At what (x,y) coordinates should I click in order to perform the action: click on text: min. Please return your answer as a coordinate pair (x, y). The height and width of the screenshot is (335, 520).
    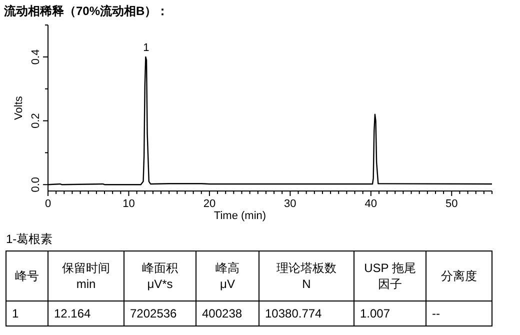
    Looking at the image, I should click on (86, 284).